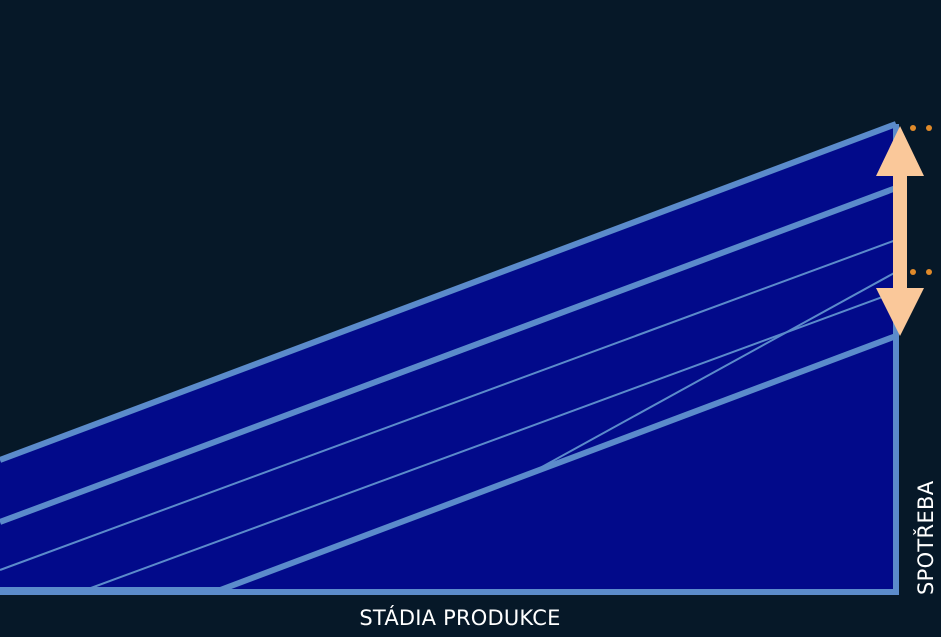 Image resolution: width=941 pixels, height=637 pixels. What do you see at coordinates (900, 231) in the screenshot?
I see `double-arrow-icon` at bounding box center [900, 231].